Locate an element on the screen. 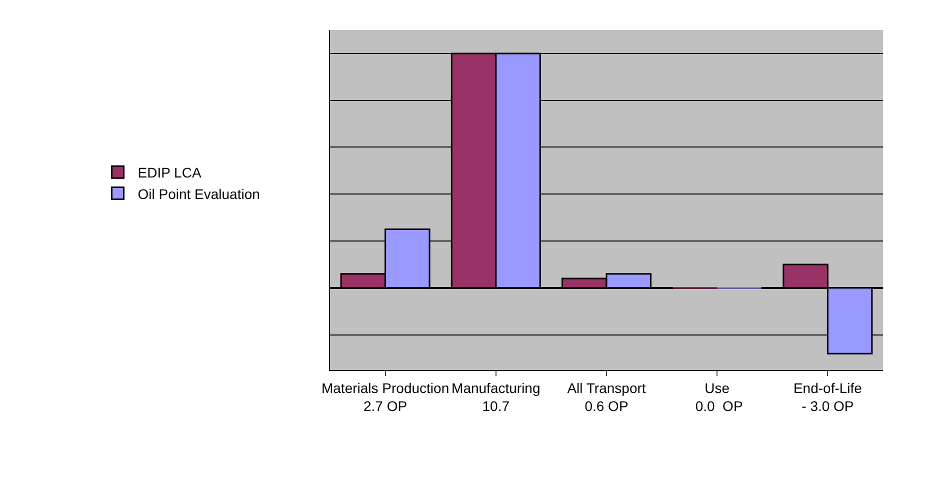 The width and height of the screenshot is (933, 490). legend-label: Oil Point Evaluation is located at coordinates (199, 194).